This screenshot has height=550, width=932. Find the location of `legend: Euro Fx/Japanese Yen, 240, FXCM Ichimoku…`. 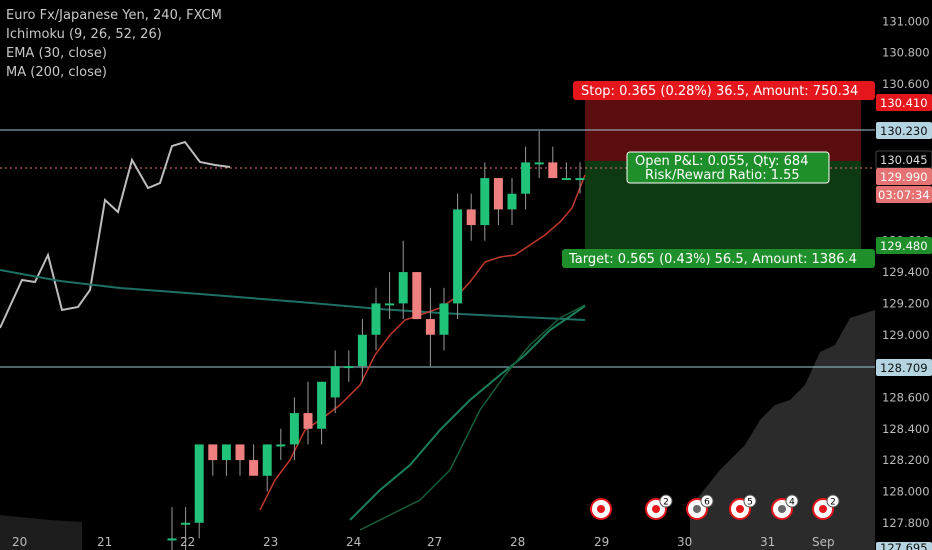

legend: Euro Fx/Japanese Yen, 240, FXCM Ichimoku… is located at coordinates (114, 44).